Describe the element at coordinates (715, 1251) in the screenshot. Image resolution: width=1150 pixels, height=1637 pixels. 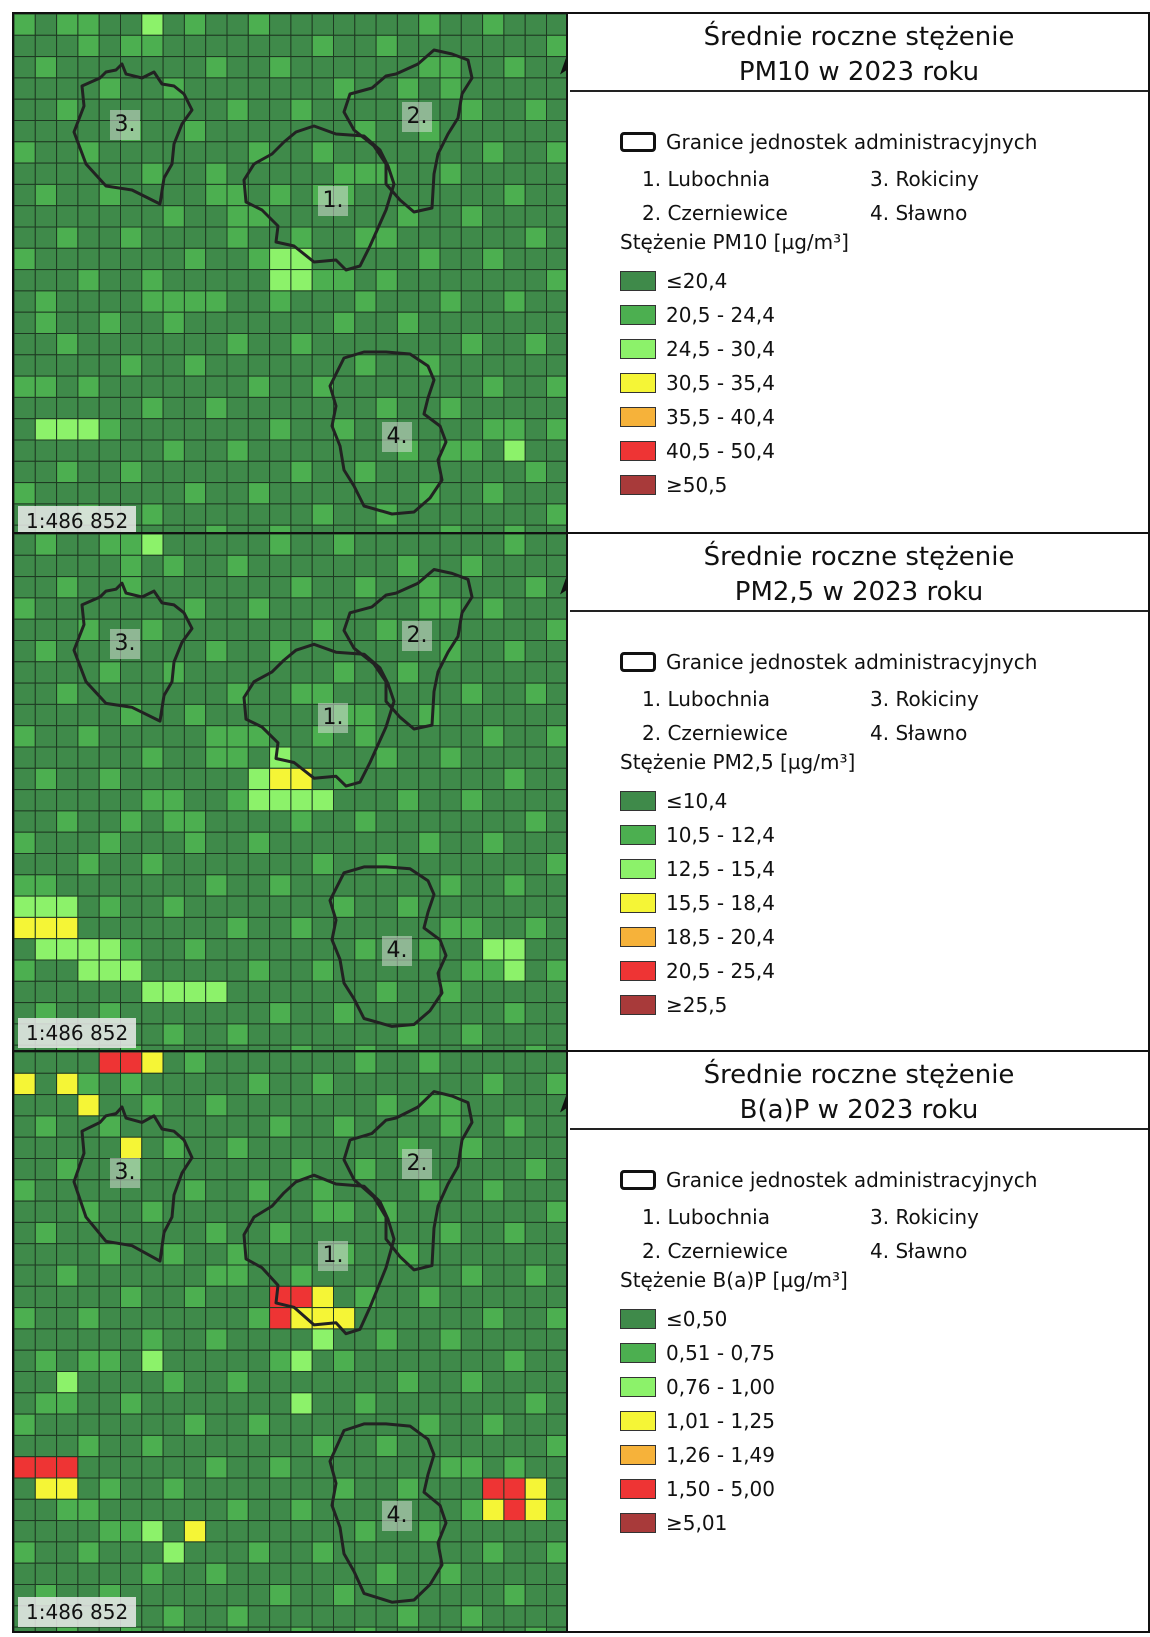
I see `unit-2: 2. Czerniewice` at that location.